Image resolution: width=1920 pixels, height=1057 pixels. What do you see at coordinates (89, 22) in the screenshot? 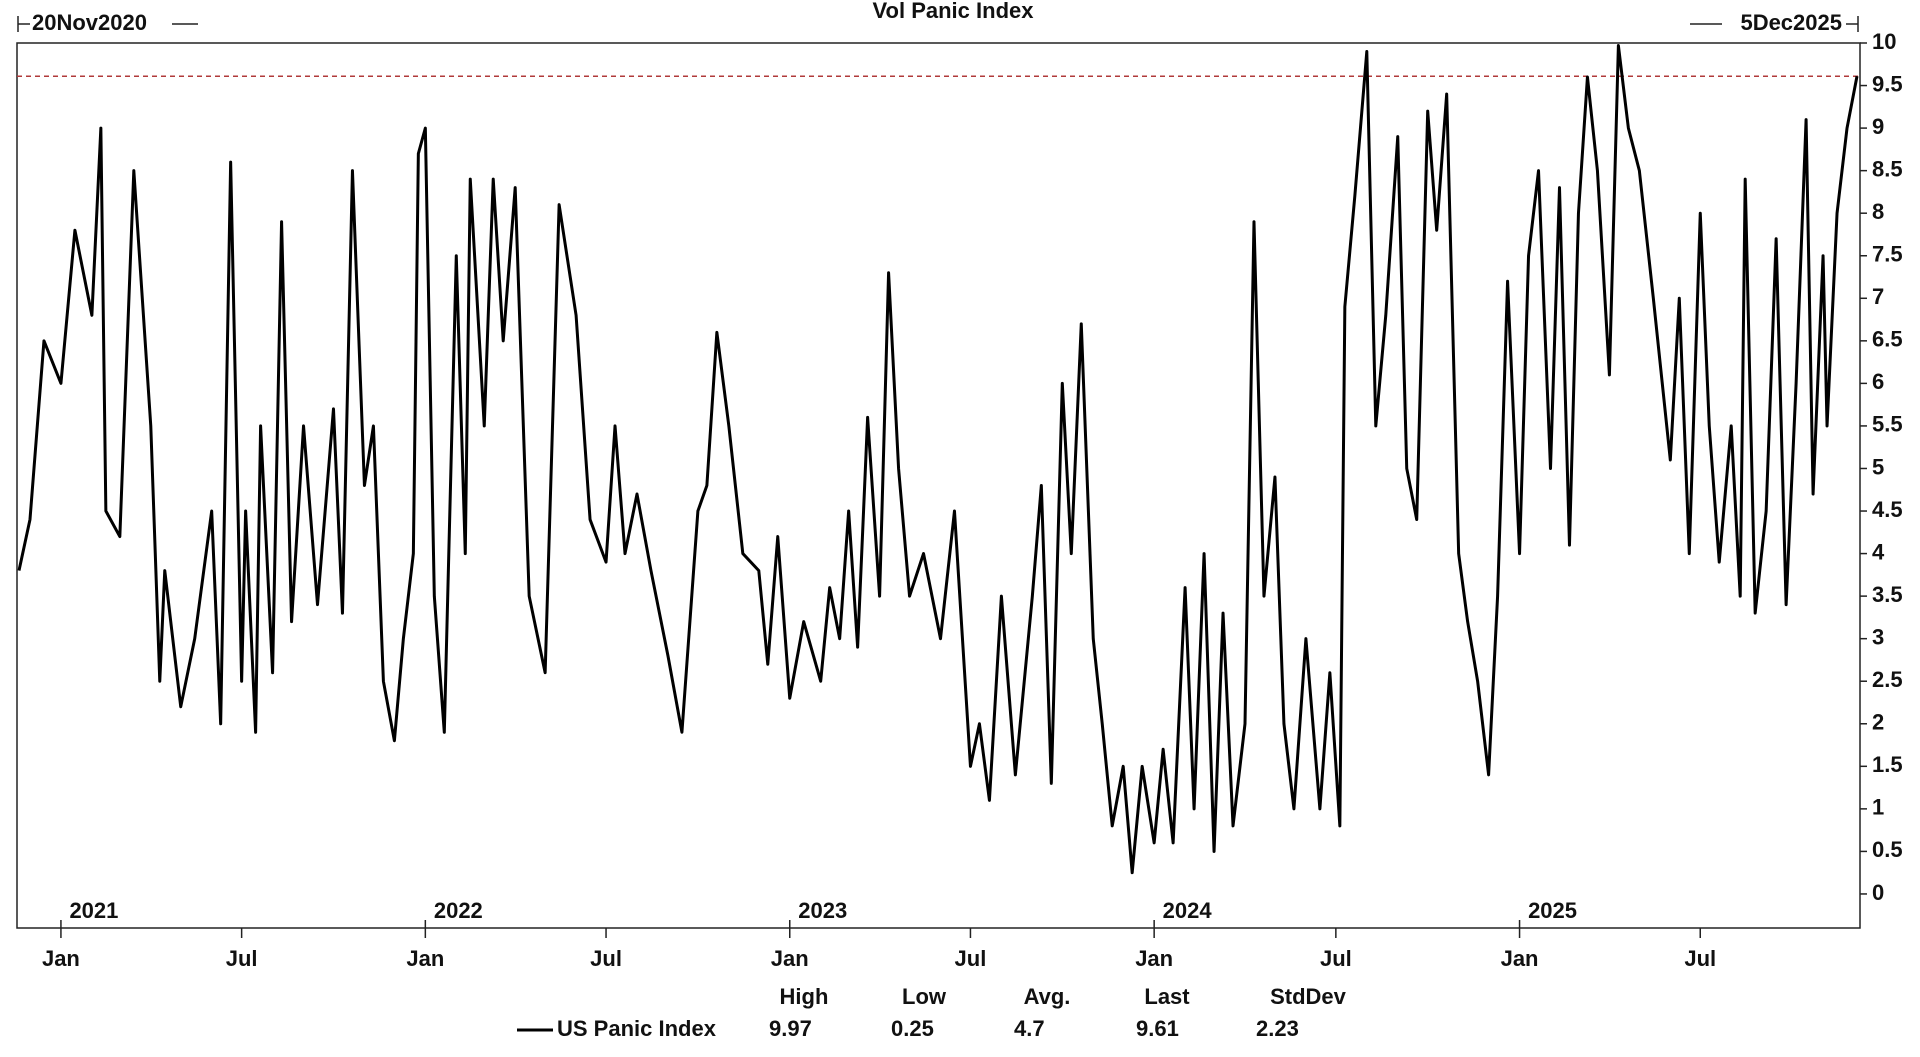
I see `start-date-label: 20Nov2020` at bounding box center [89, 22].